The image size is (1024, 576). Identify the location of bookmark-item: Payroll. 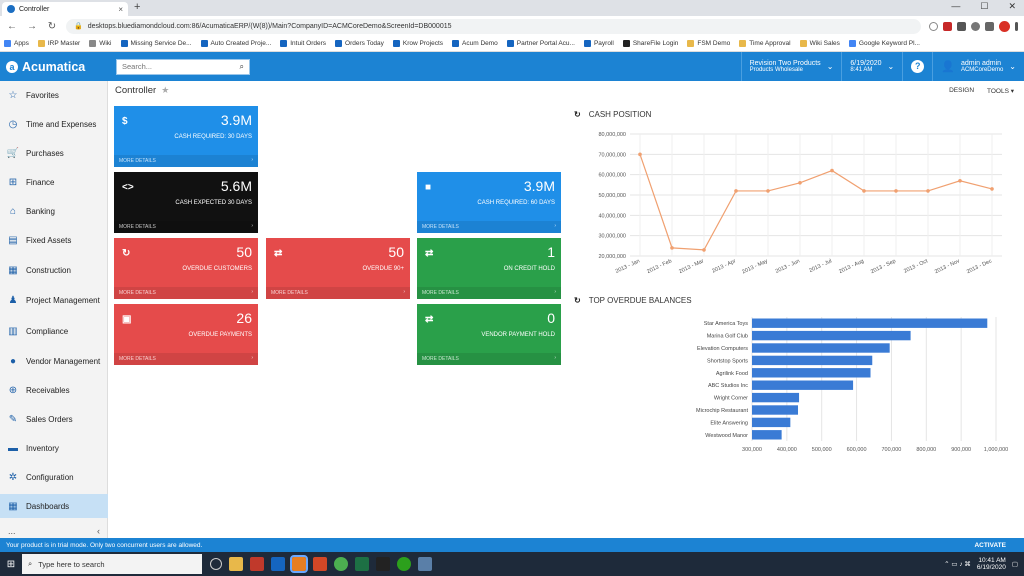
(598, 43).